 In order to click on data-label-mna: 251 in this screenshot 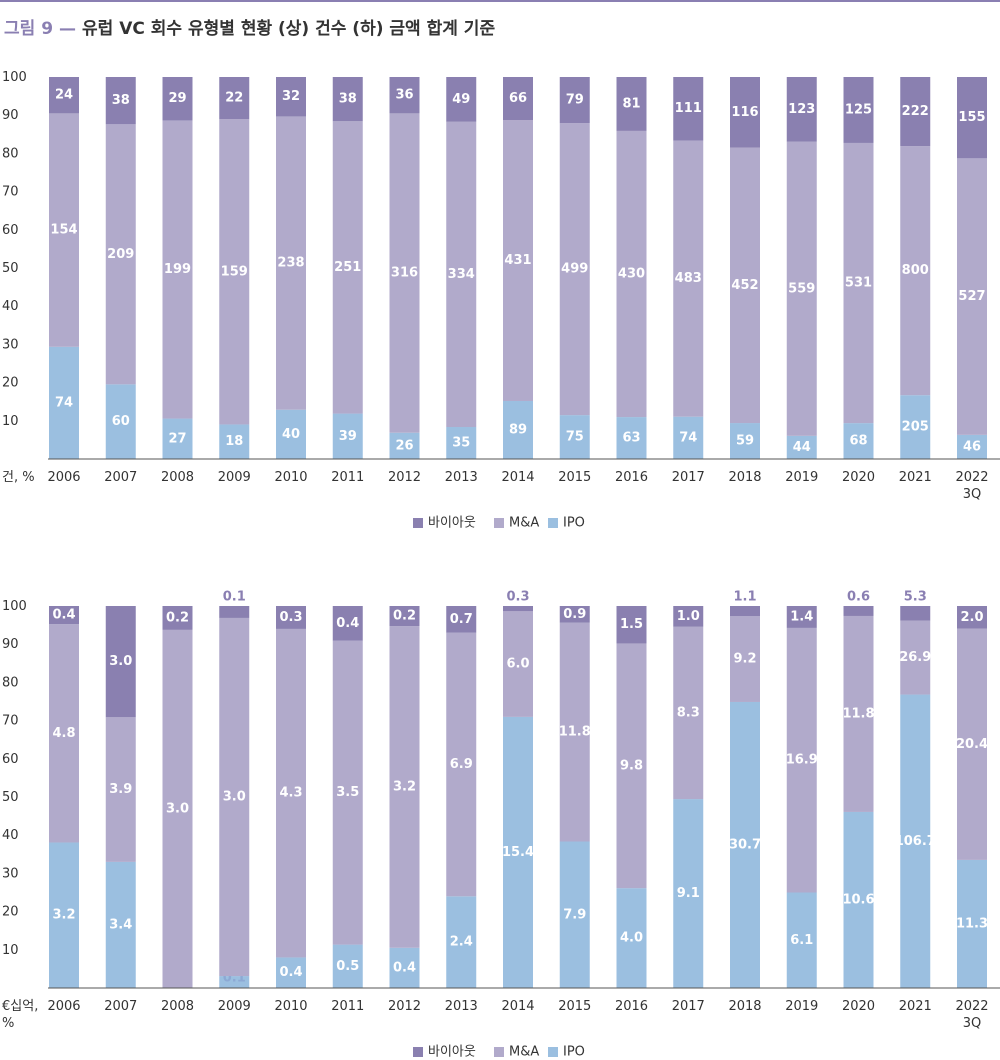, I will do `click(347, 267)`.